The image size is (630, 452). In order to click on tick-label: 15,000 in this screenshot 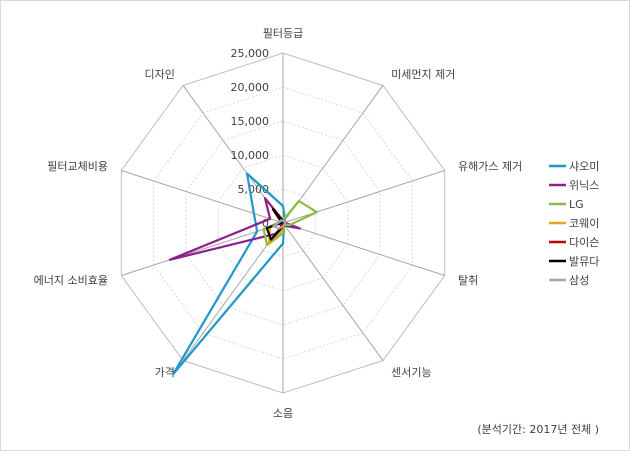, I will do `click(250, 121)`.